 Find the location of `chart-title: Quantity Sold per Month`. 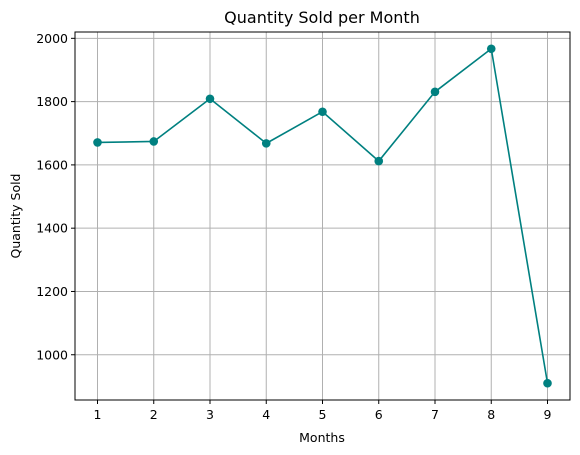

chart-title: Quantity Sold per Month is located at coordinates (322, 17).